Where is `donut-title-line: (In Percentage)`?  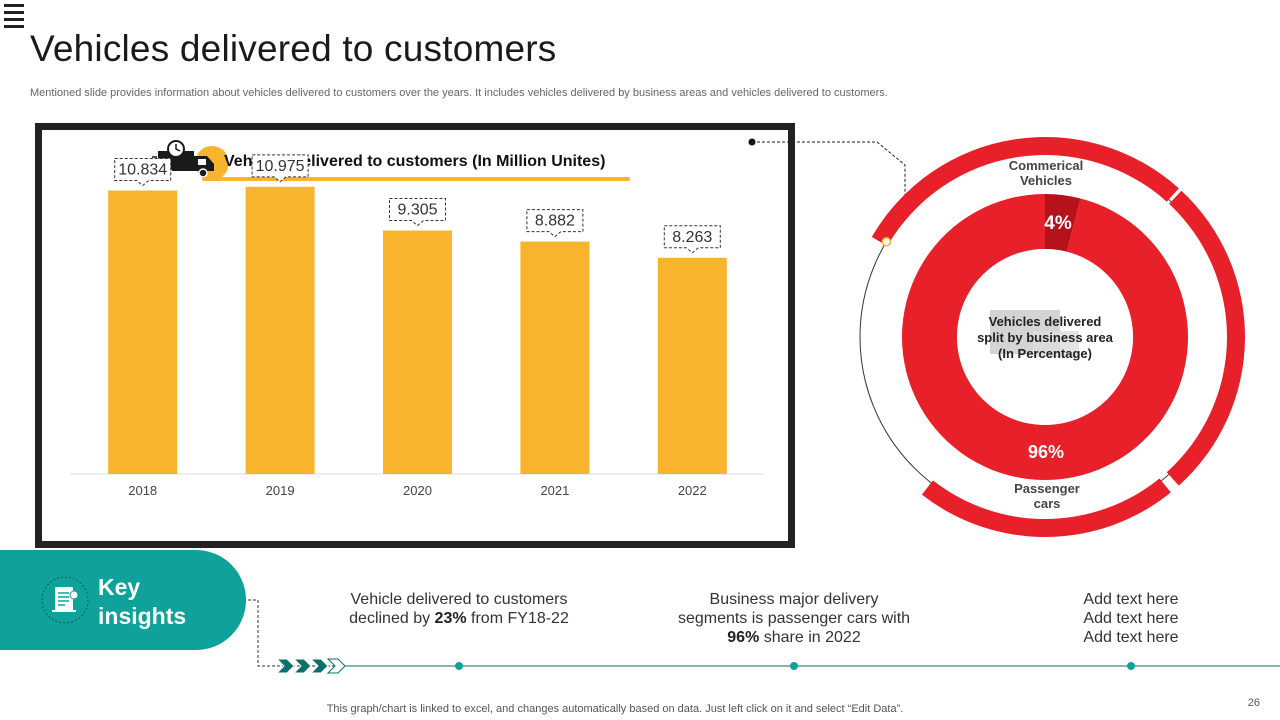 donut-title-line: (In Percentage) is located at coordinates (1045, 353).